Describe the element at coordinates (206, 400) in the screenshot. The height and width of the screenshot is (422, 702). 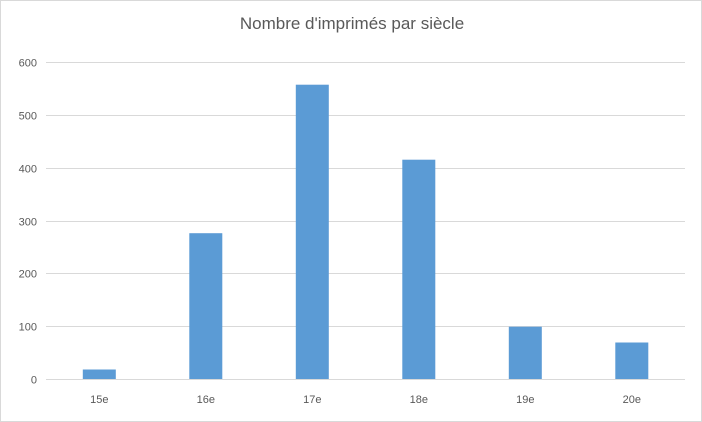
I see `x-tick-label: 16e` at that location.